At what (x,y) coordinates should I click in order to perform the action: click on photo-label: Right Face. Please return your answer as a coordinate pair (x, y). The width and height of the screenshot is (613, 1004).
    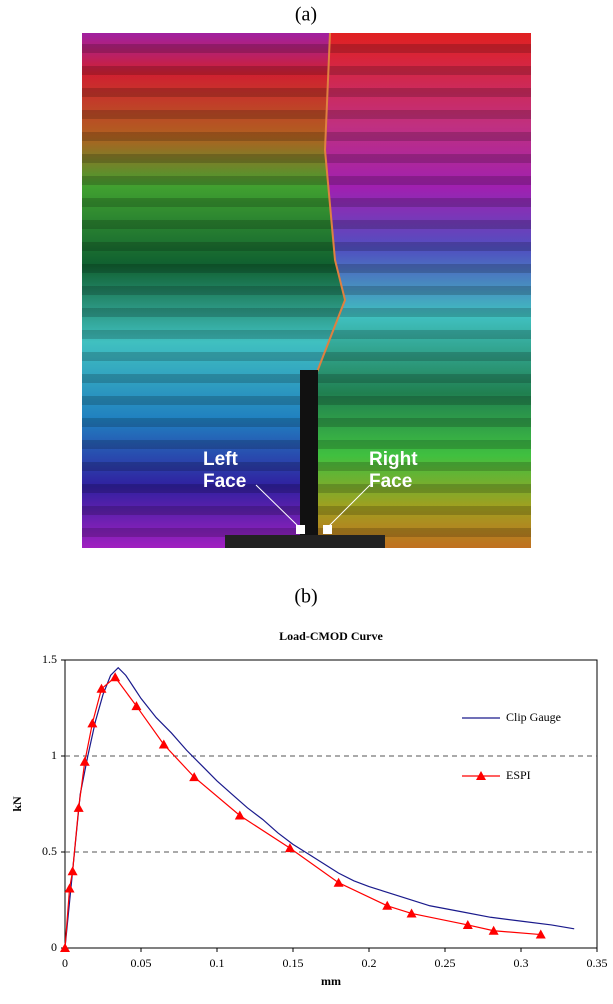
    Looking at the image, I should click on (393, 470).